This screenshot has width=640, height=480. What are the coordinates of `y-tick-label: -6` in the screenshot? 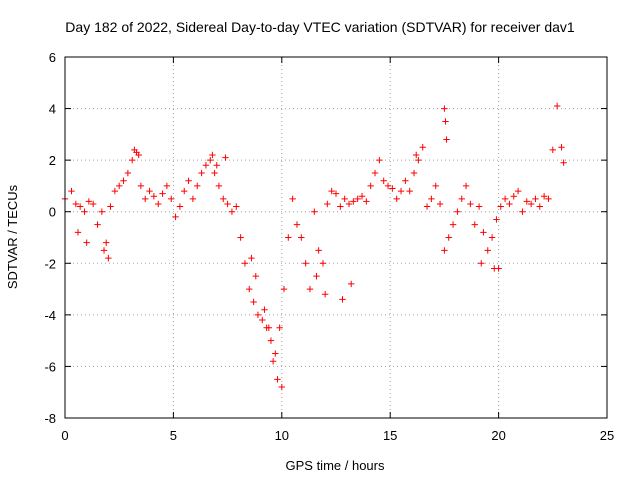 It's located at (50, 366).